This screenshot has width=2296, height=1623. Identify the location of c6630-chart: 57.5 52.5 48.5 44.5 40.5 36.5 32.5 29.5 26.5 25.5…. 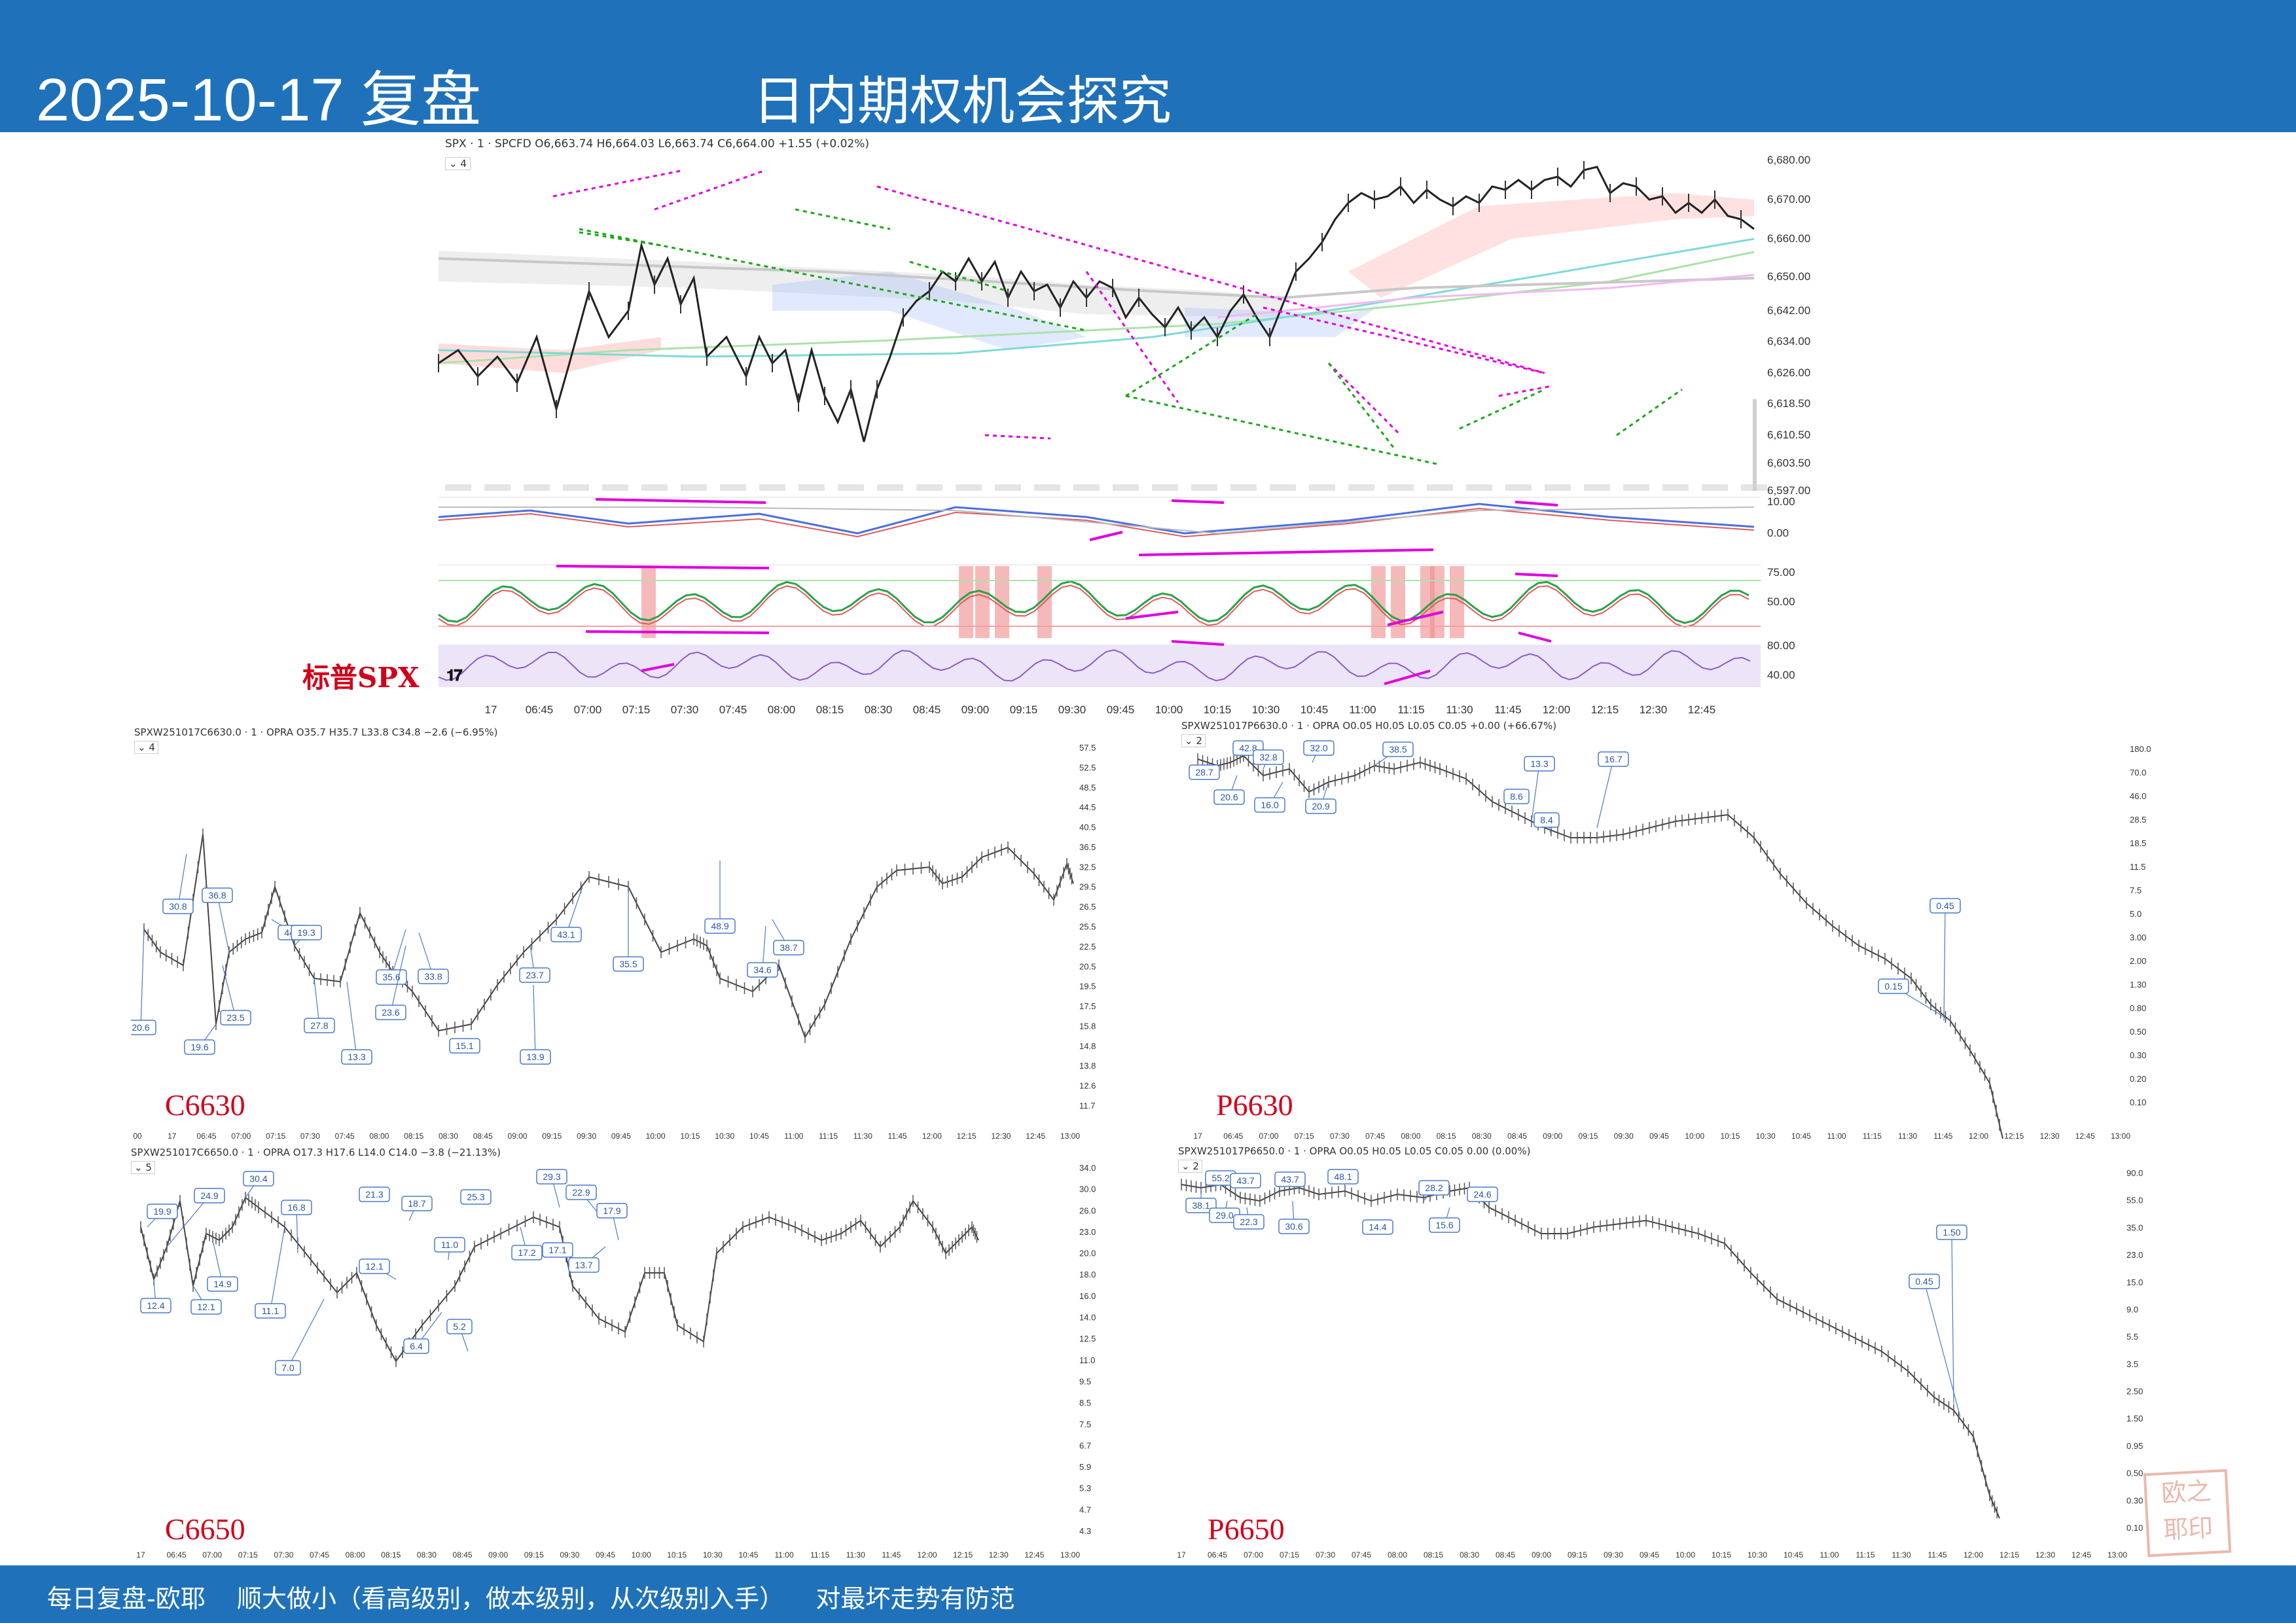
(613, 942).